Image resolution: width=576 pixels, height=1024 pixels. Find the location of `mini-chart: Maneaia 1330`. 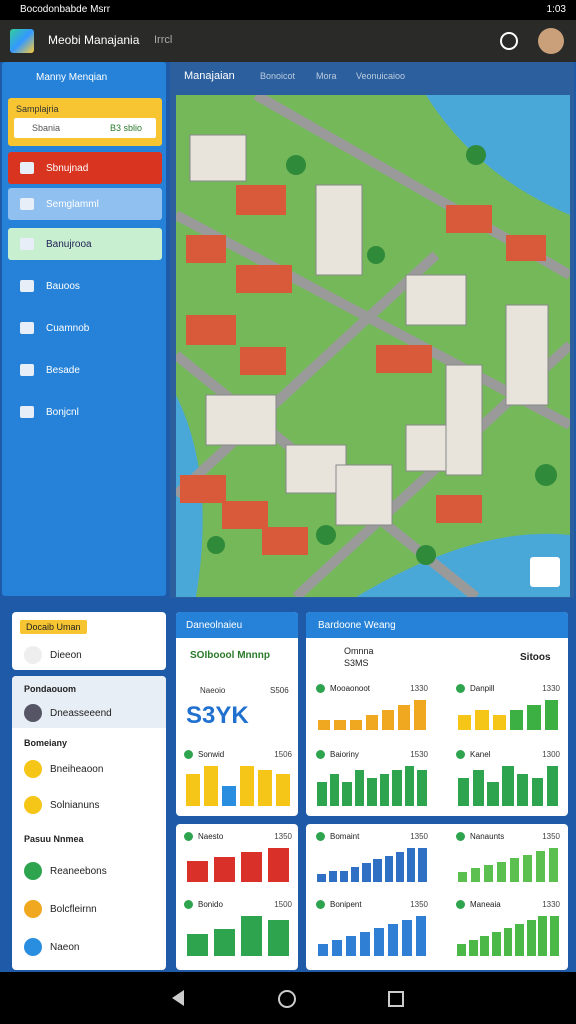

mini-chart: Maneaia 1330 is located at coordinates (508, 928).